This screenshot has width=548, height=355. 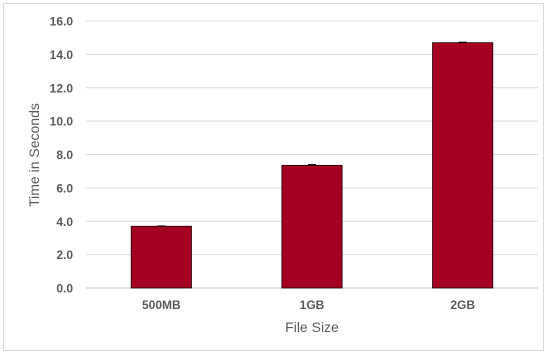 What do you see at coordinates (62, 22) in the screenshot?
I see `y-tick-label: 16.0` at bounding box center [62, 22].